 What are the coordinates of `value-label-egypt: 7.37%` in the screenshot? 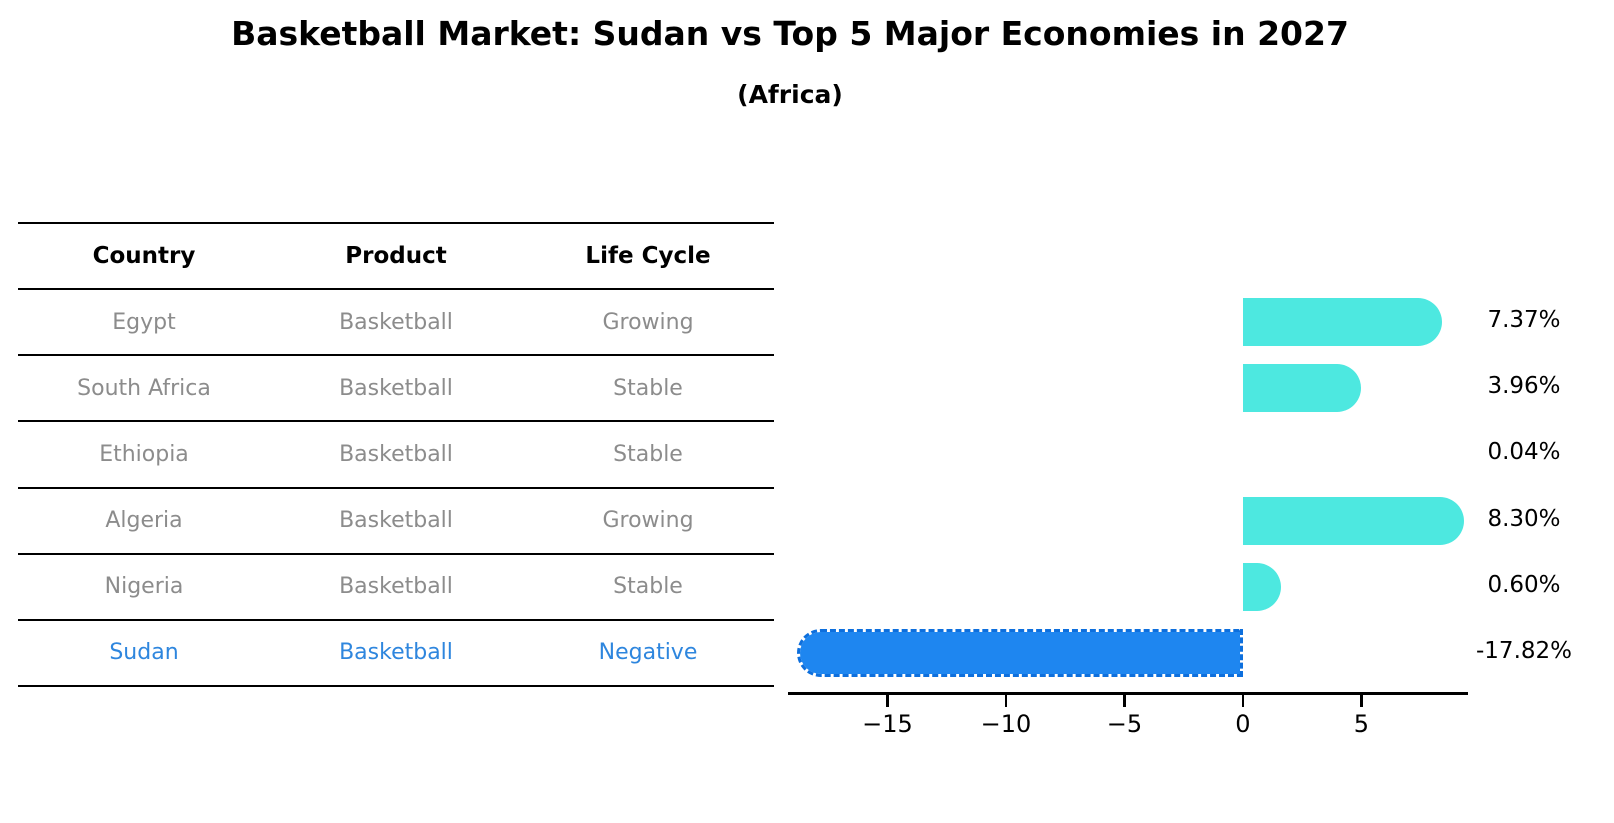 It's located at (1524, 320).